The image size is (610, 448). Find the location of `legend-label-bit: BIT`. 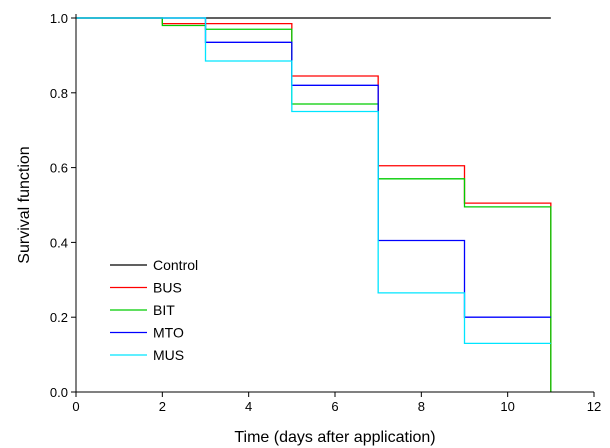

legend-label-bit: BIT is located at coordinates (164, 310).